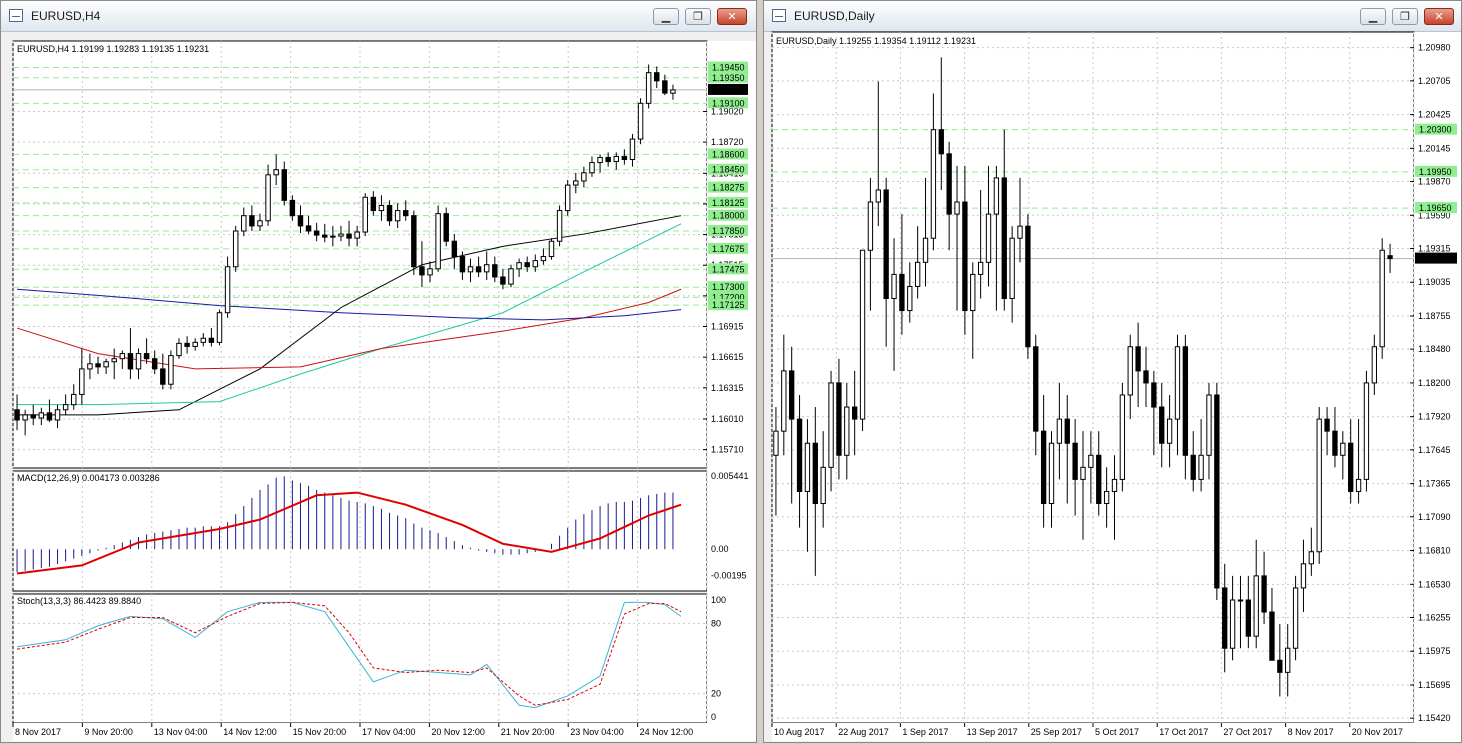 This screenshot has height=744, width=1462. Describe the element at coordinates (728, 297) in the screenshot. I see `level-price-label: 1.17200` at that location.